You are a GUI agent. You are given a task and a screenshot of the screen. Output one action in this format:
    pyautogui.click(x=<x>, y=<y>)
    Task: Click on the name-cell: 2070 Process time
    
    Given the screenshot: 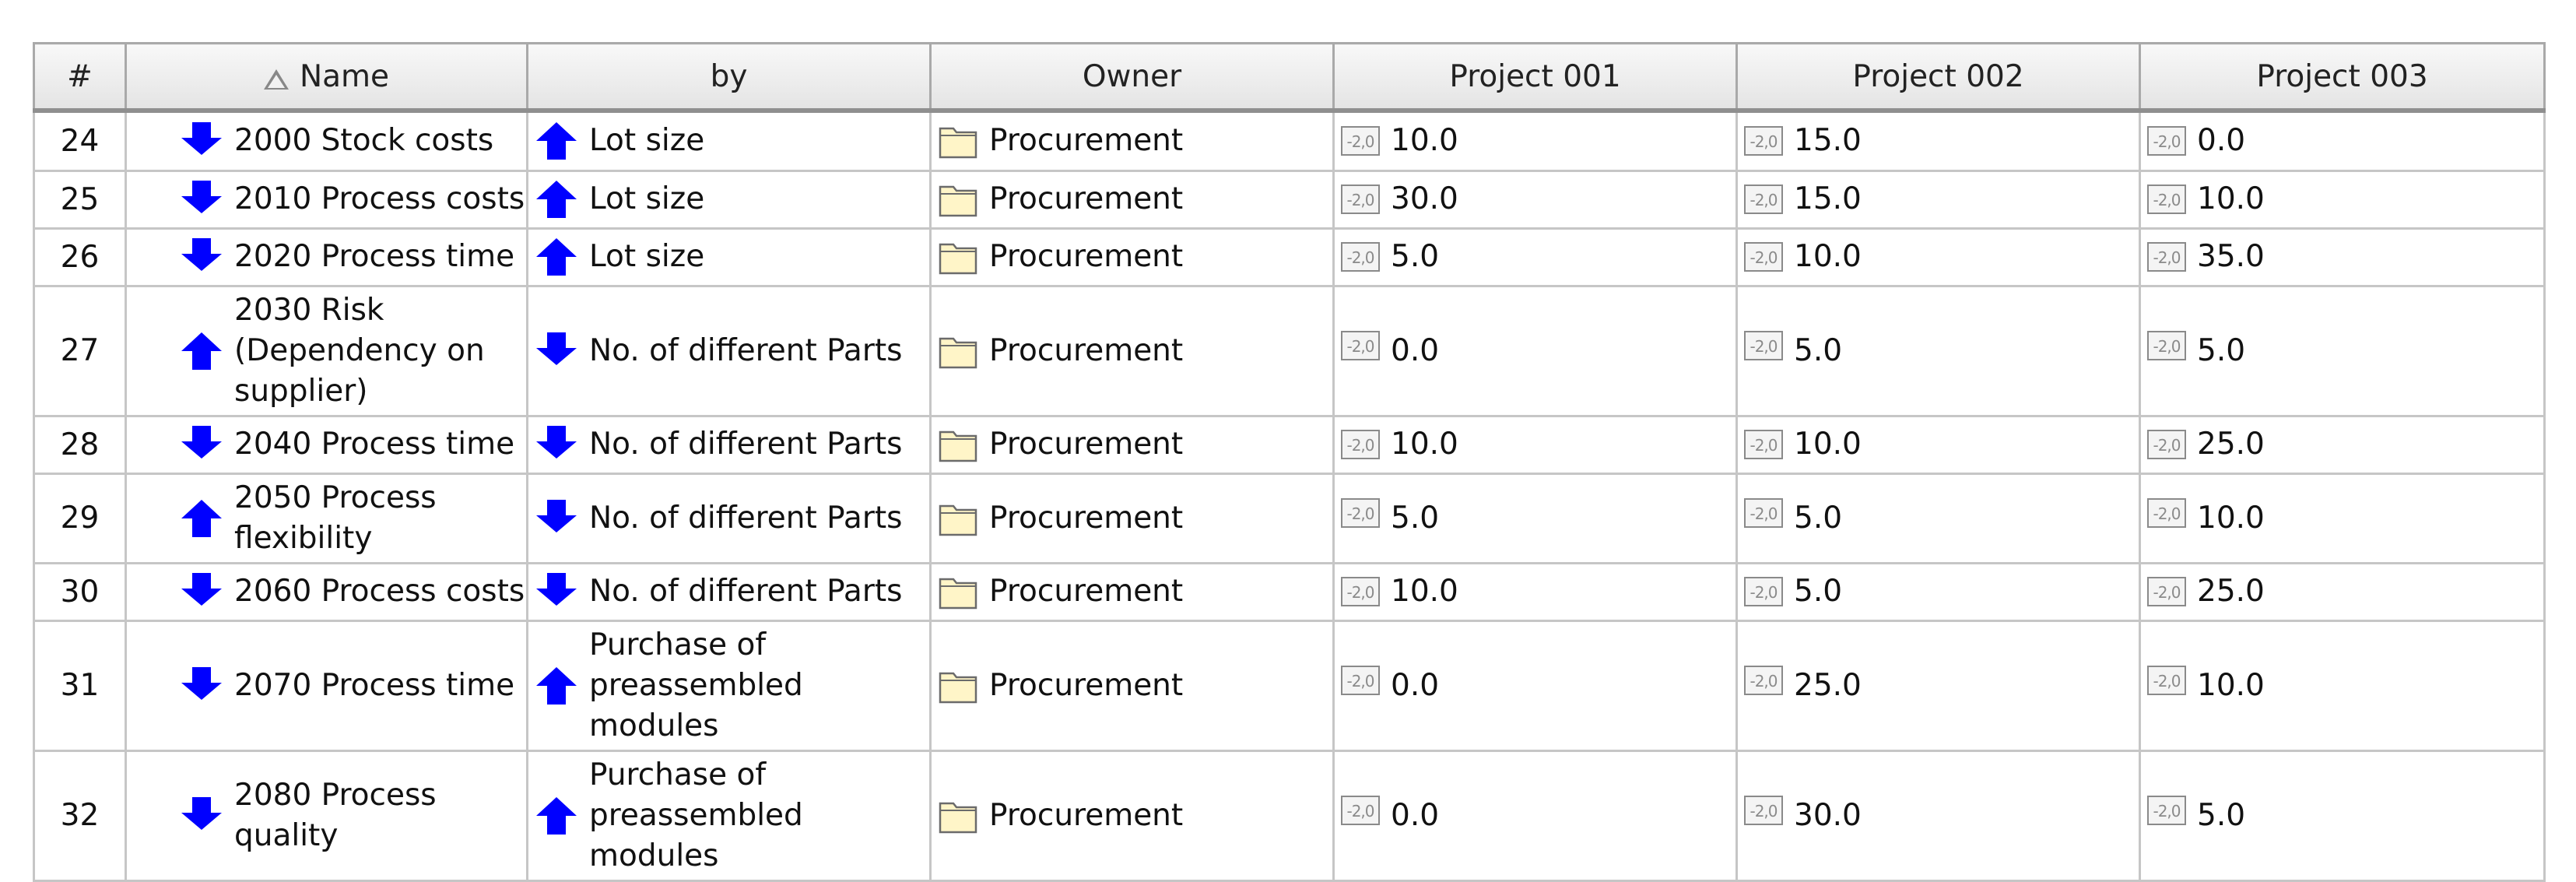 What is the action you would take?
    pyautogui.click(x=327, y=685)
    